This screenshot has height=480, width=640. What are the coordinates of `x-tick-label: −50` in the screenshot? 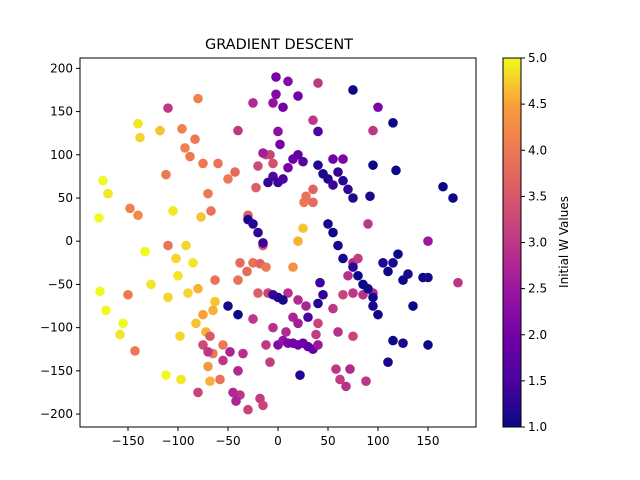 It's located at (227, 441).